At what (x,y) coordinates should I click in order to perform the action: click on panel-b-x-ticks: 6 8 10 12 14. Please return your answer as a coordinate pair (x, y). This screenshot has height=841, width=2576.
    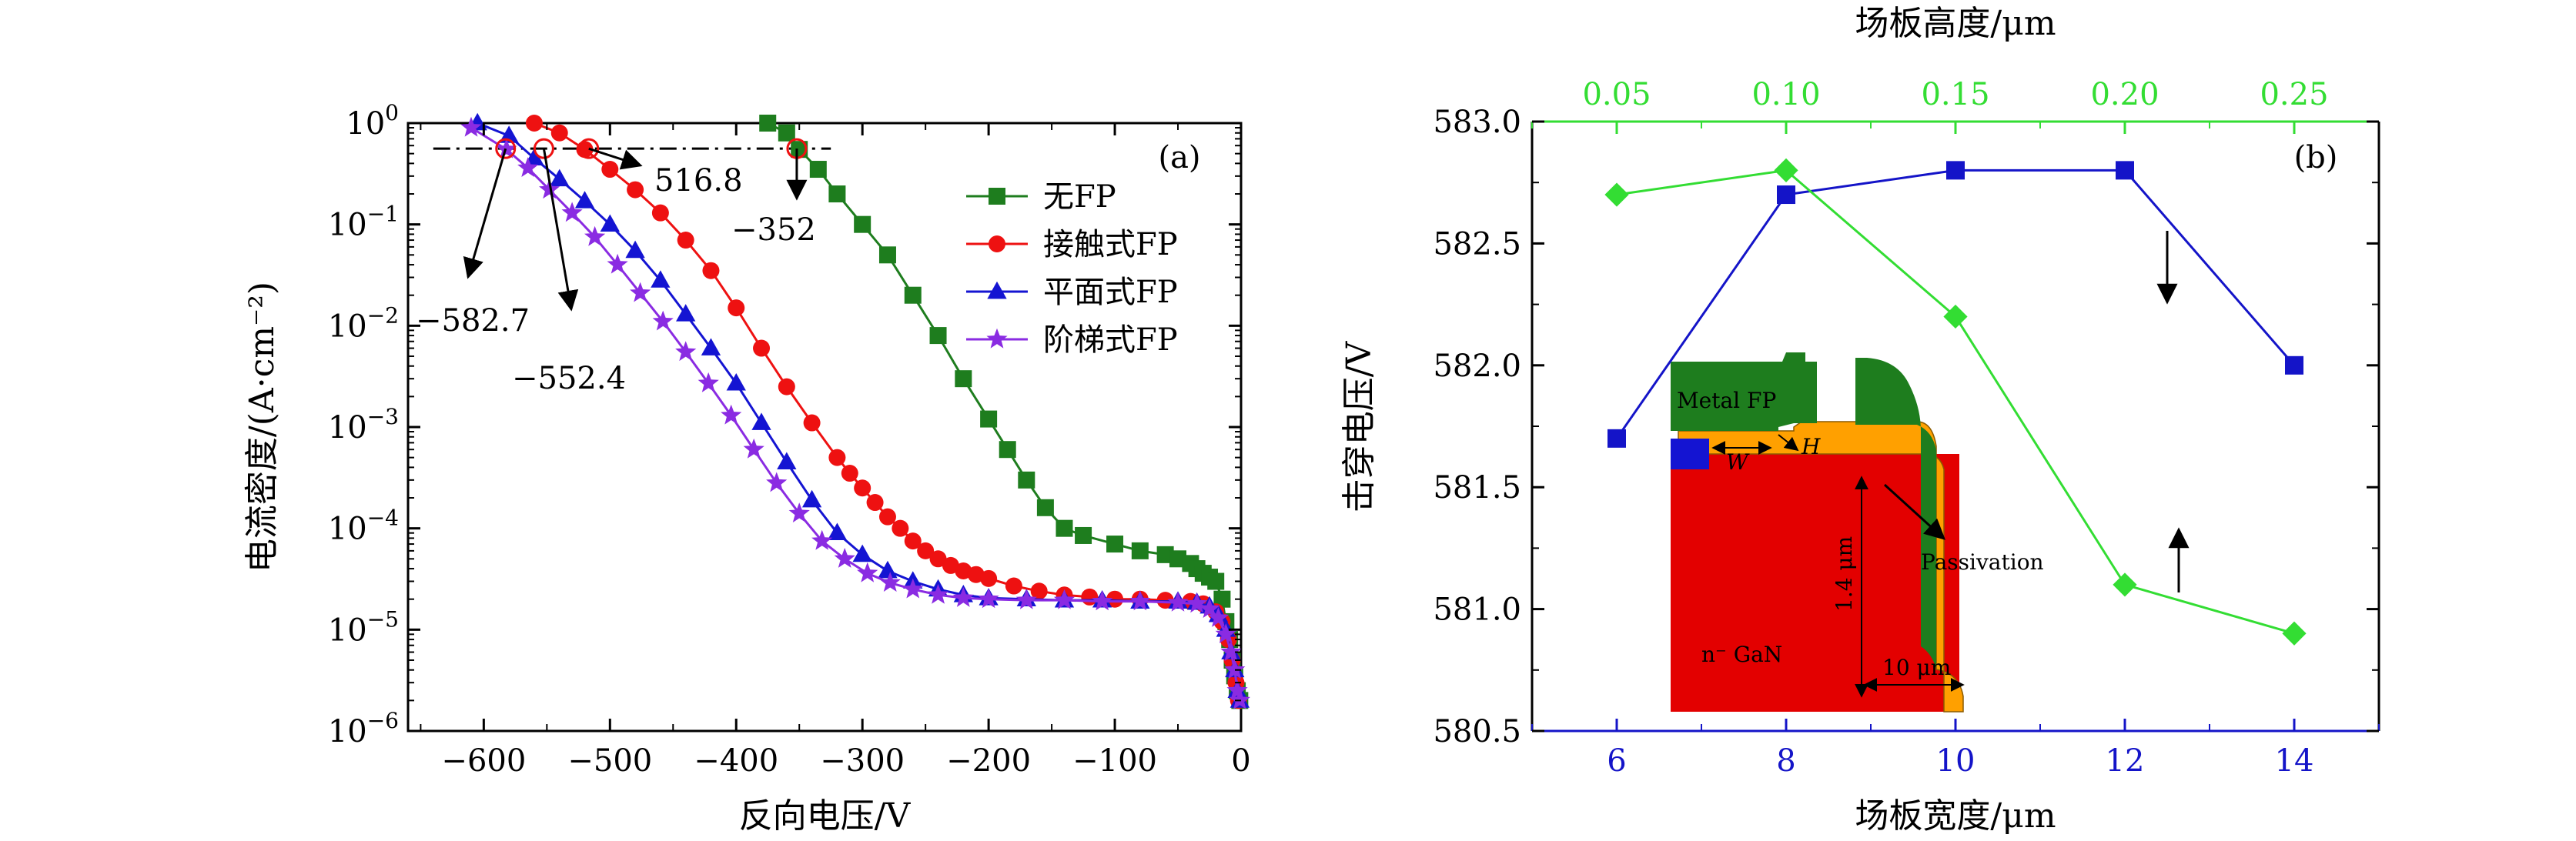
    Looking at the image, I should click on (1956, 749).